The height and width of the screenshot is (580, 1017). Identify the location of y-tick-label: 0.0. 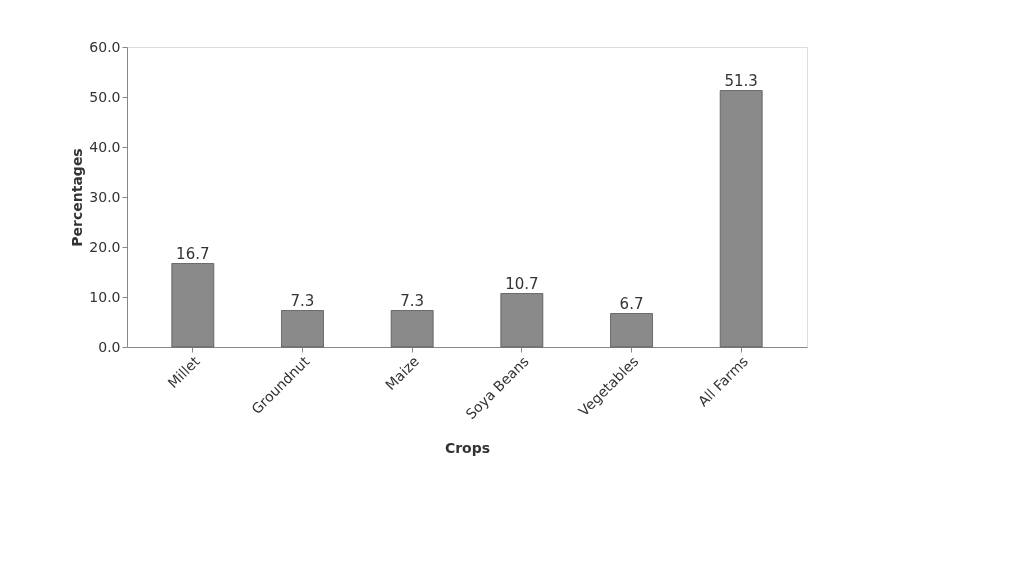
(109, 346).